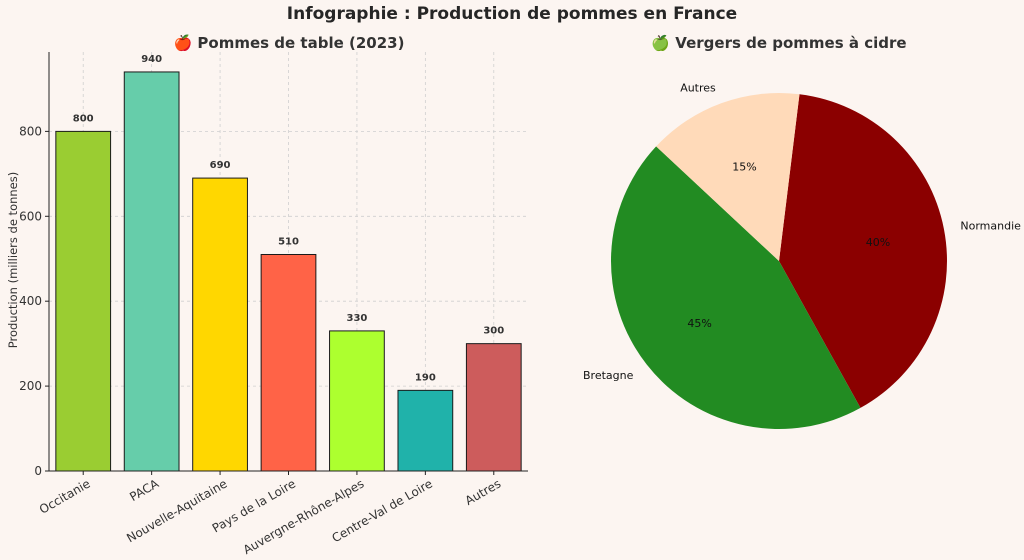 This screenshot has width=1024, height=560. I want to click on y-tick-label: 200, so click(30, 386).